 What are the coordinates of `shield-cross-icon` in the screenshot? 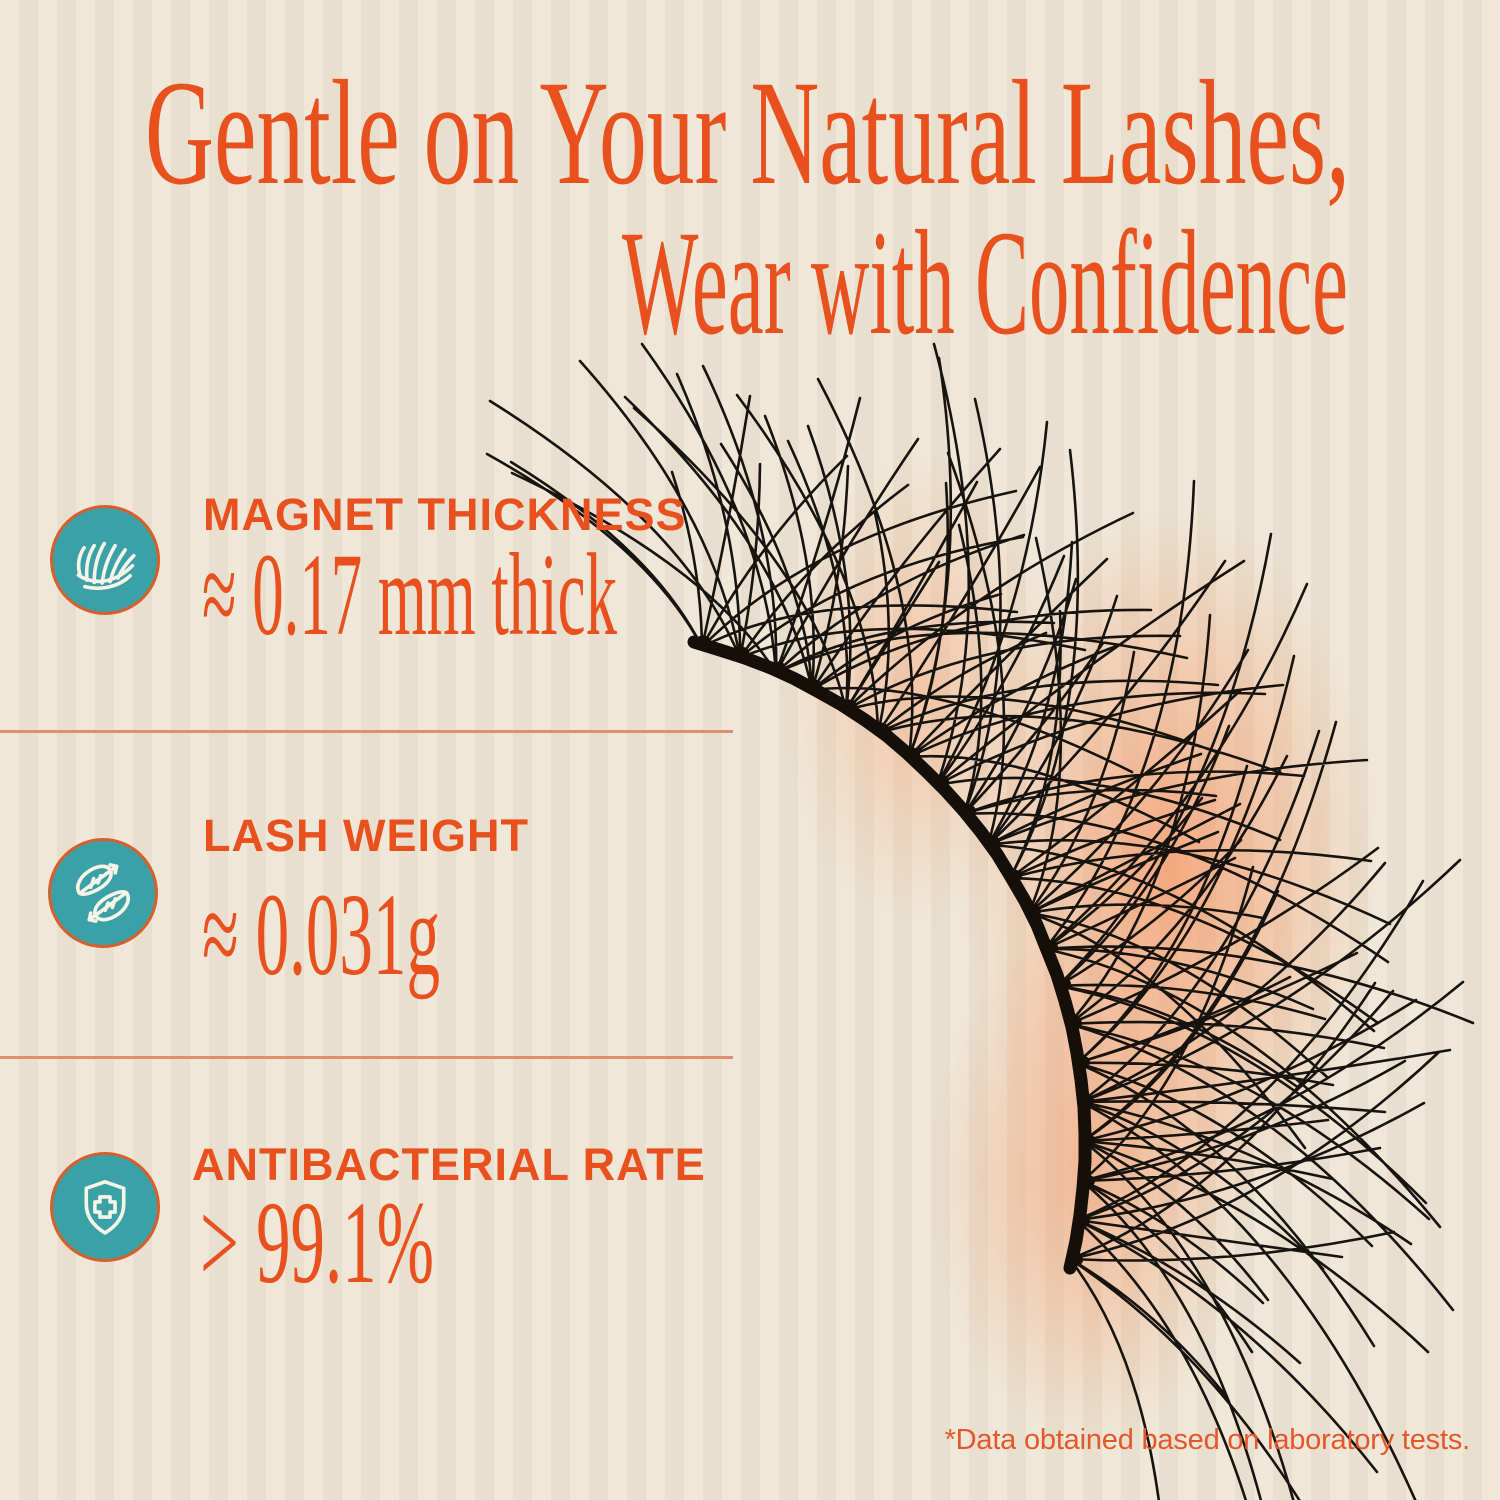 It's located at (105, 1207).